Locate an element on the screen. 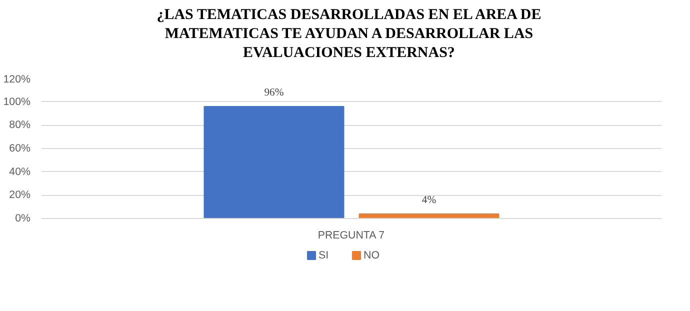 The width and height of the screenshot is (690, 311). data-label: 96% is located at coordinates (274, 93).